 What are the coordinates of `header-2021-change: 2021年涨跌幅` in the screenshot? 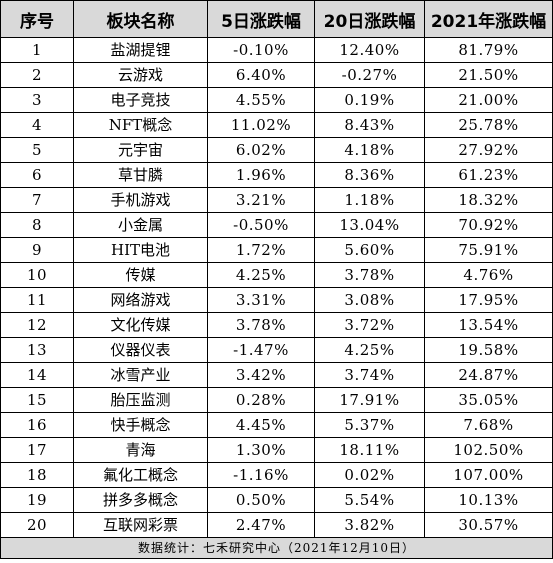 It's located at (488, 19).